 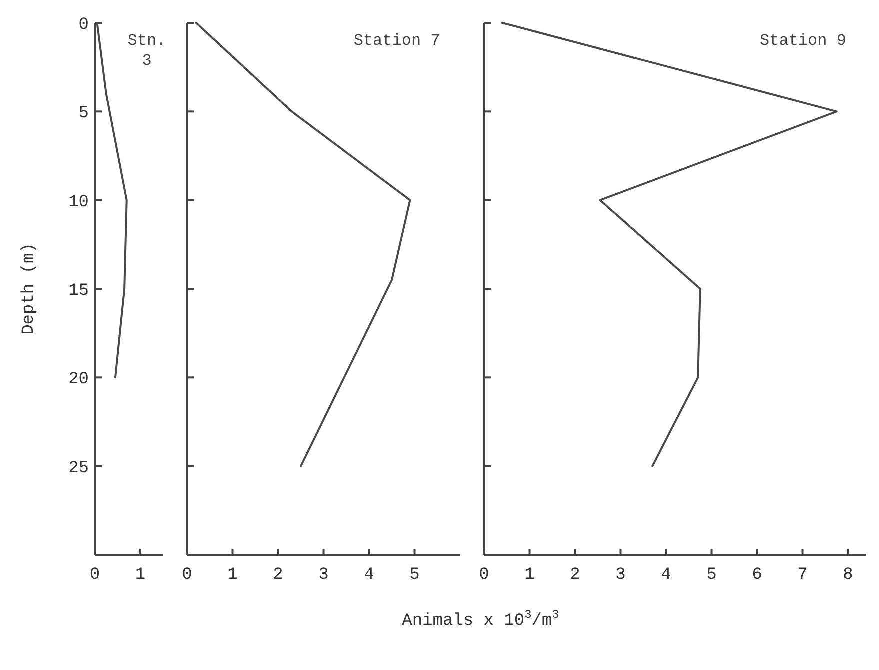 I want to click on text: Station 9, so click(x=803, y=41).